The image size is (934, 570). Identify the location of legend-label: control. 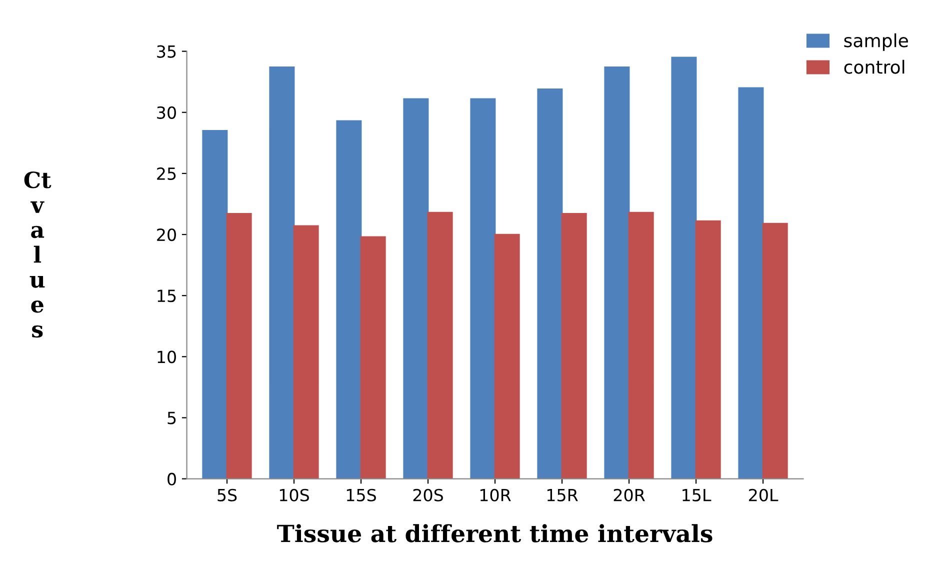
(874, 67).